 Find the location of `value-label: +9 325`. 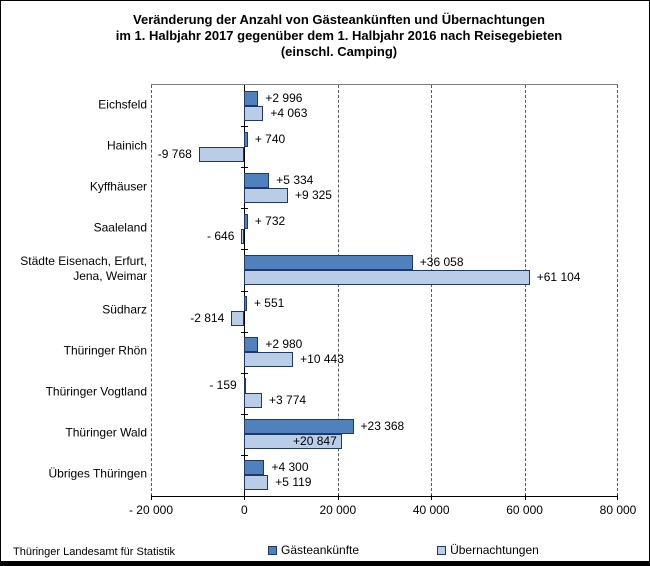

value-label: +9 325 is located at coordinates (313, 194).